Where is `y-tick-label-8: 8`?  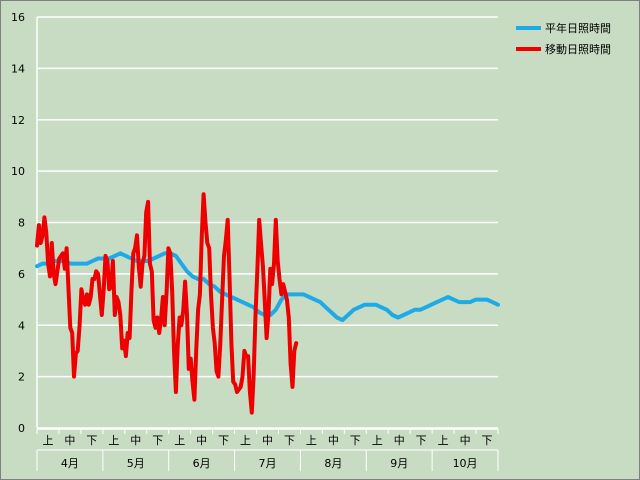
y-tick-label-8: 8 is located at coordinates (21, 223).